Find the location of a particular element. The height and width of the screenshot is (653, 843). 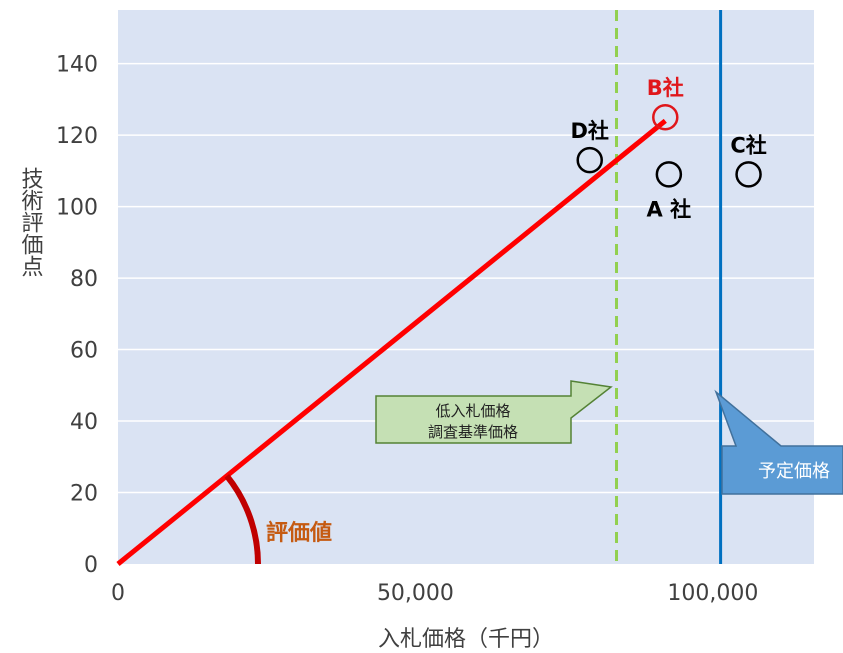

company-point-label: C社 is located at coordinates (748, 145).